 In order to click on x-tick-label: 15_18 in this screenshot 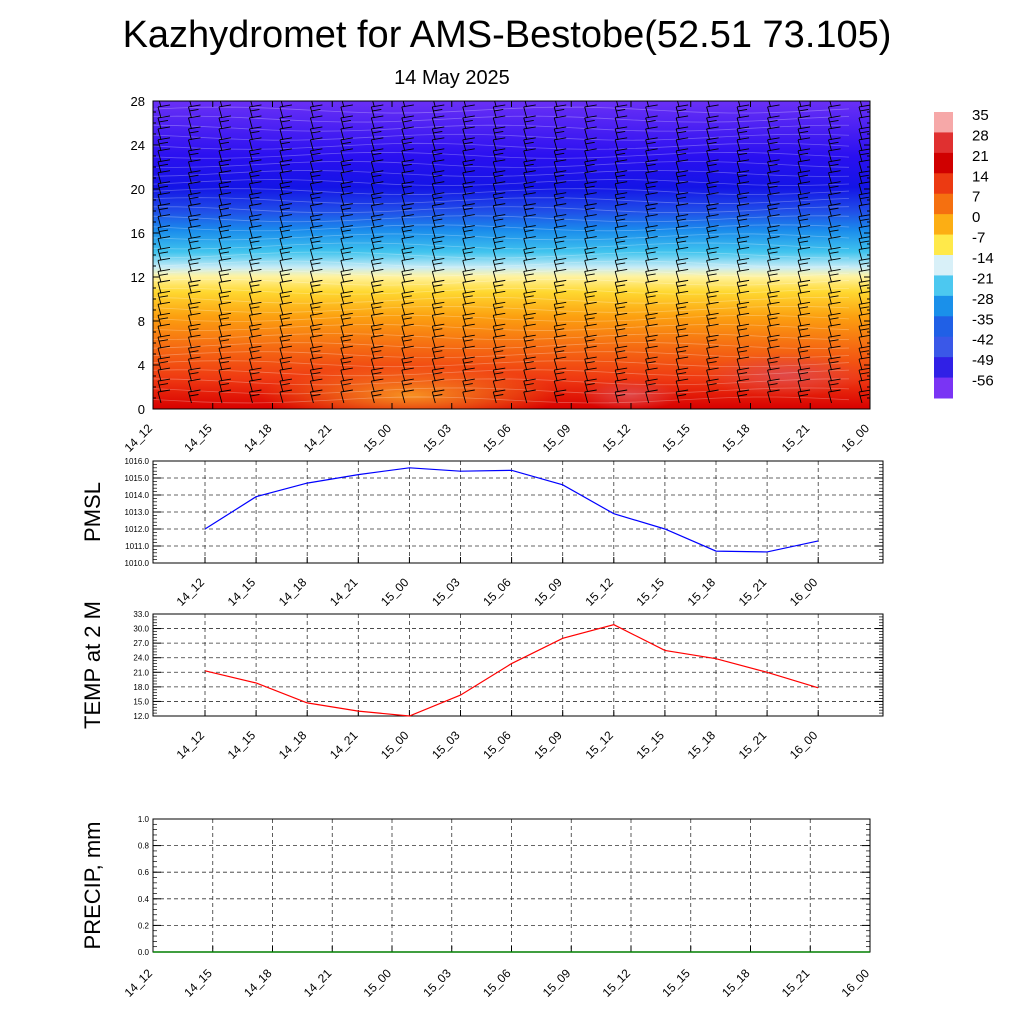, I will do `click(702, 745)`.